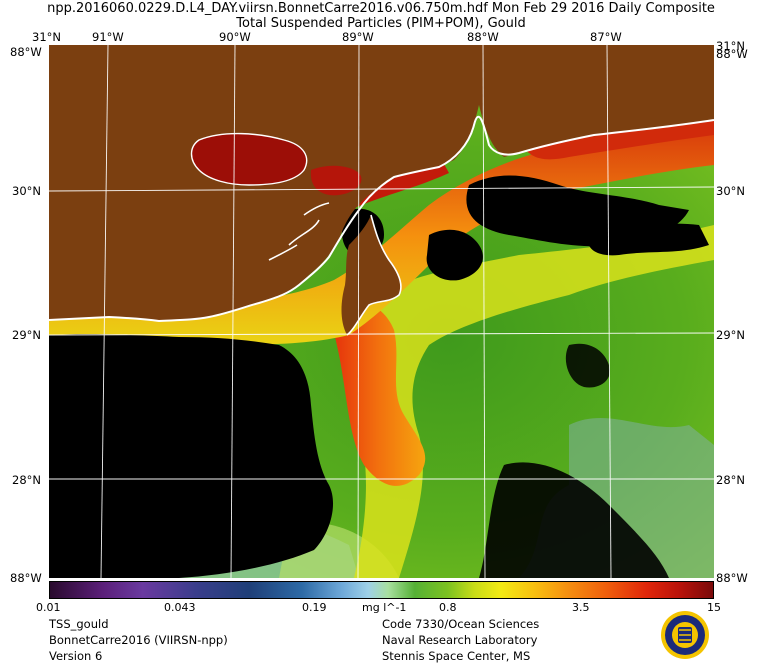 Image resolution: width=762 pixels, height=664 pixels. What do you see at coordinates (26, 335) in the screenshot?
I see `lat-label-29-left: 29°N` at bounding box center [26, 335].